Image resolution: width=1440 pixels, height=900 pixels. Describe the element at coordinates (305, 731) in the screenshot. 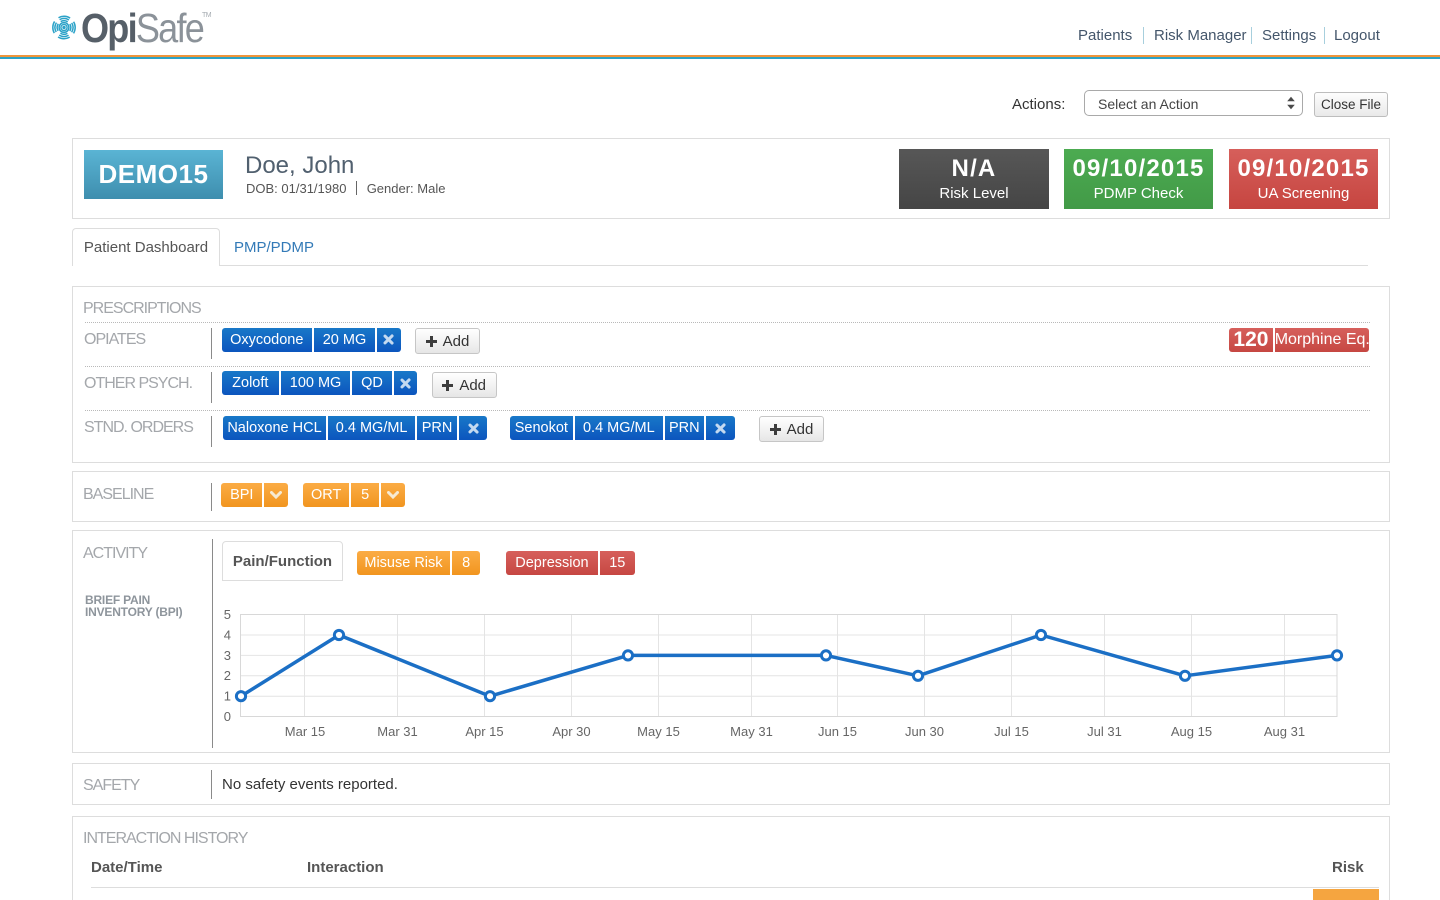

I see `svg-text: Mar 15` at that location.